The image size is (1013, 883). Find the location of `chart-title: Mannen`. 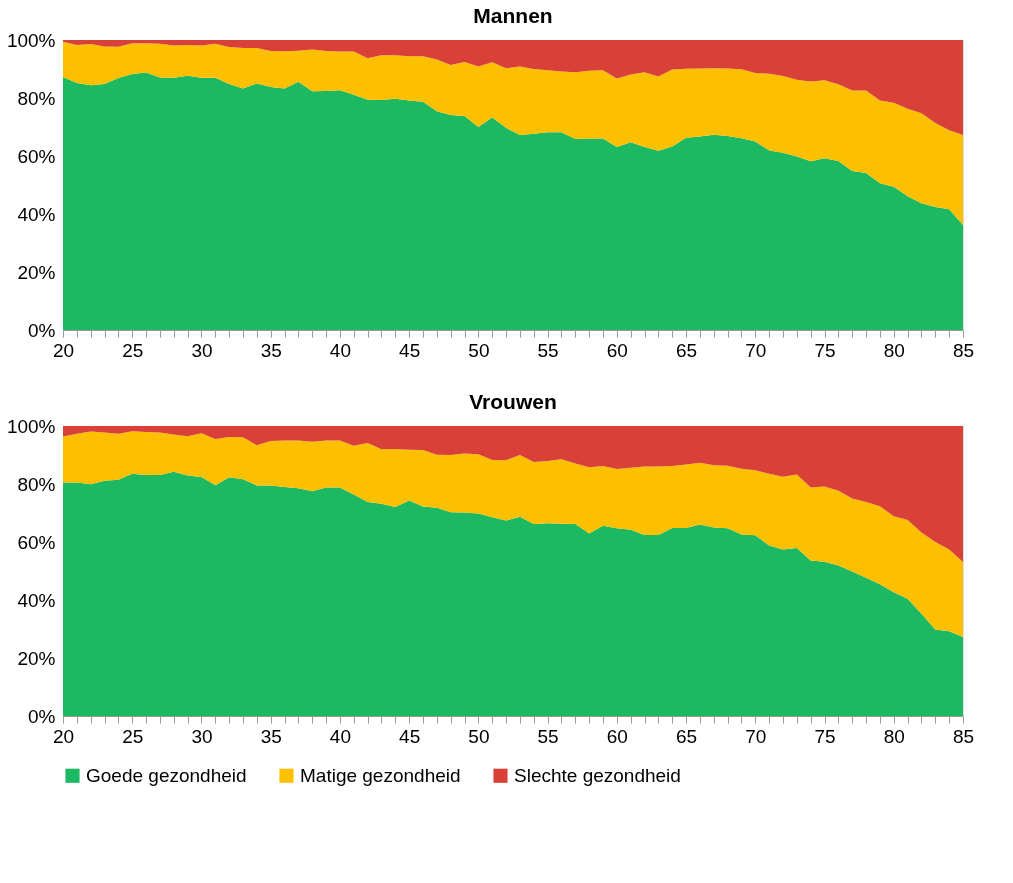

chart-title: Mannen is located at coordinates (513, 15).